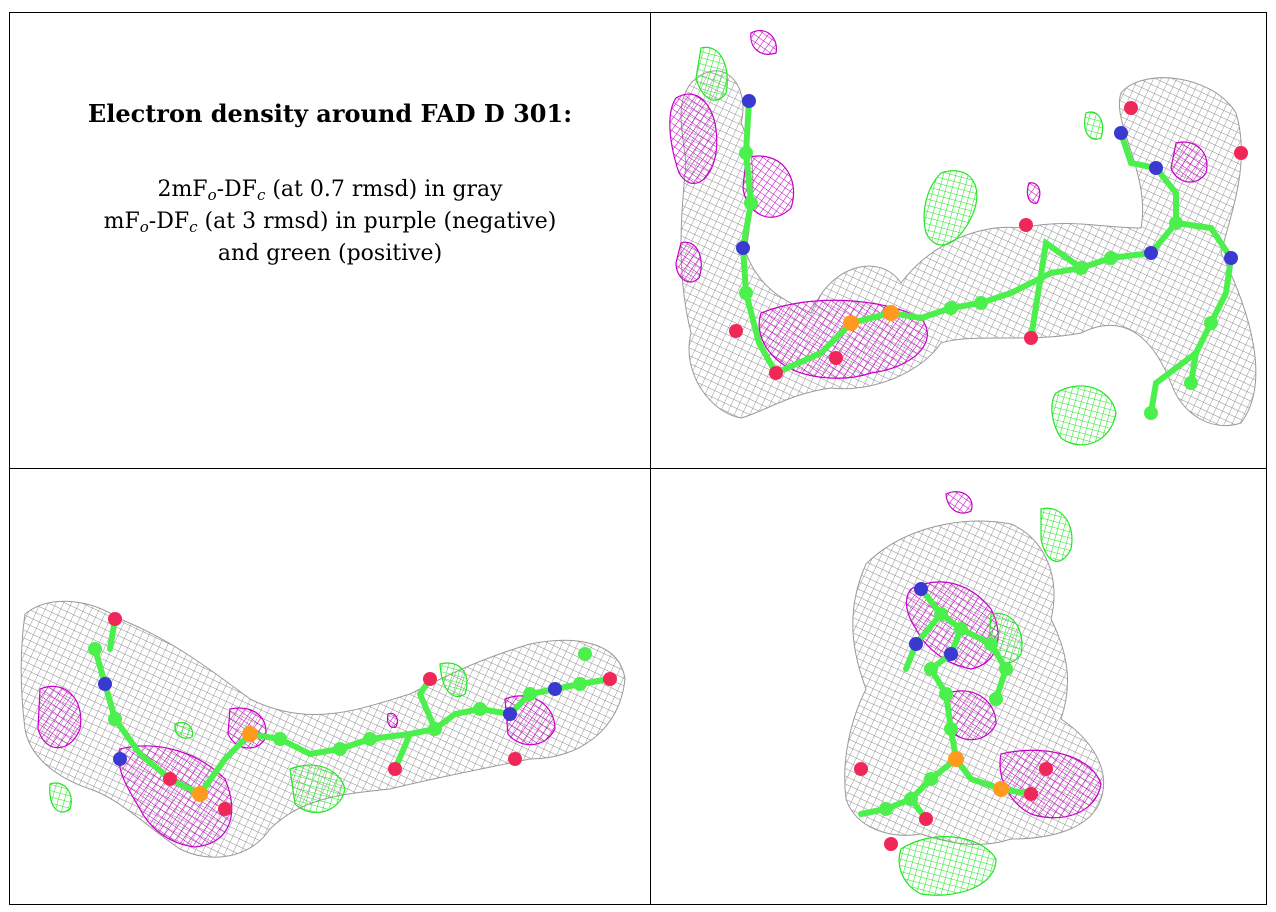  I want to click on figure-title: Electron density around FAD D 301:, so click(330, 113).